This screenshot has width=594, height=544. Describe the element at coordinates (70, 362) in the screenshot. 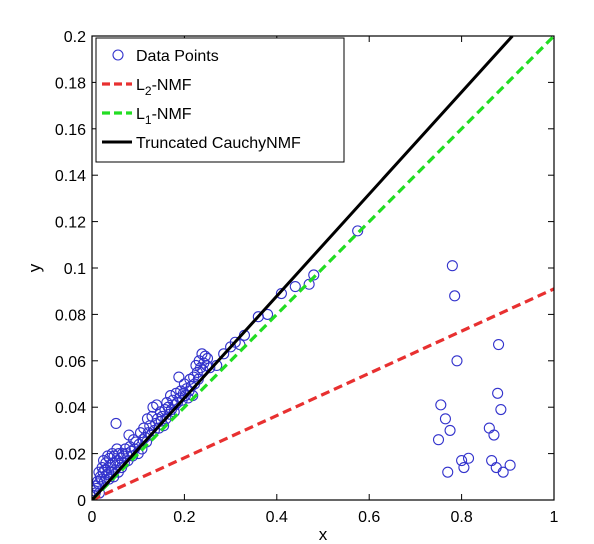

I see `y-tick-label: 0.06` at that location.